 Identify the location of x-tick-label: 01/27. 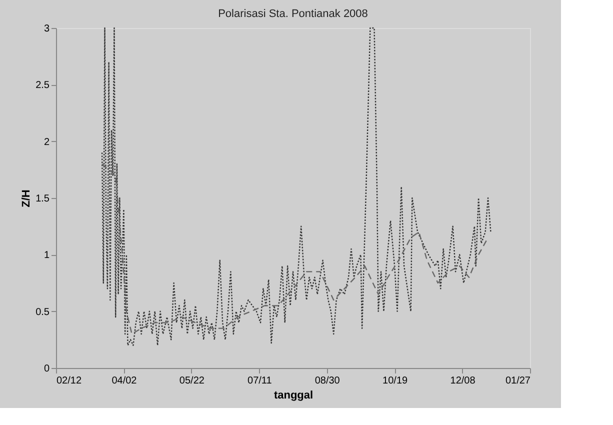
(518, 381).